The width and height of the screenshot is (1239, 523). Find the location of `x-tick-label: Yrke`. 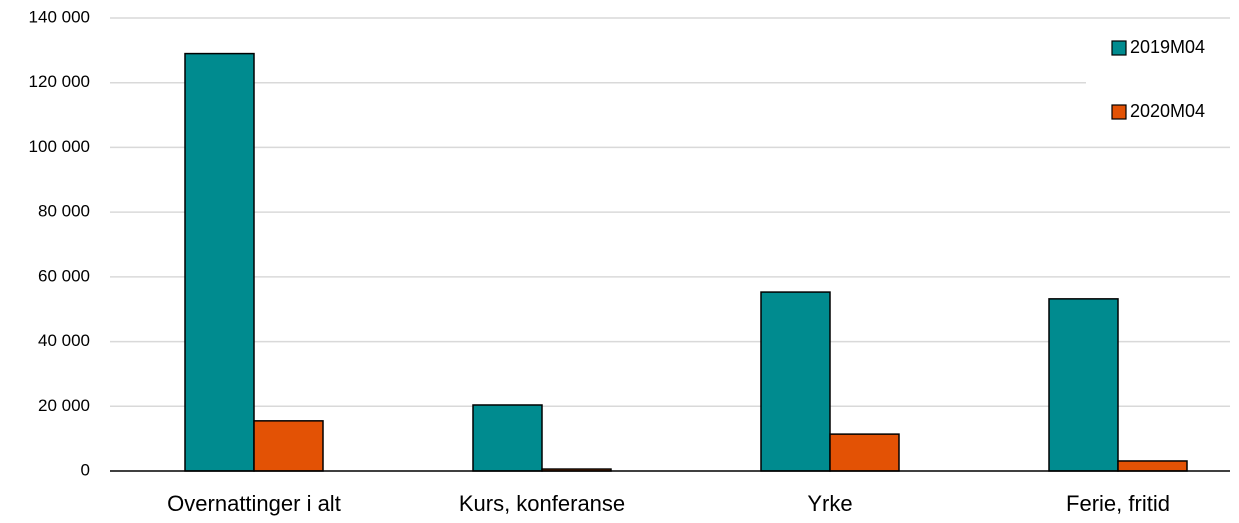

x-tick-label: Yrke is located at coordinates (829, 503).